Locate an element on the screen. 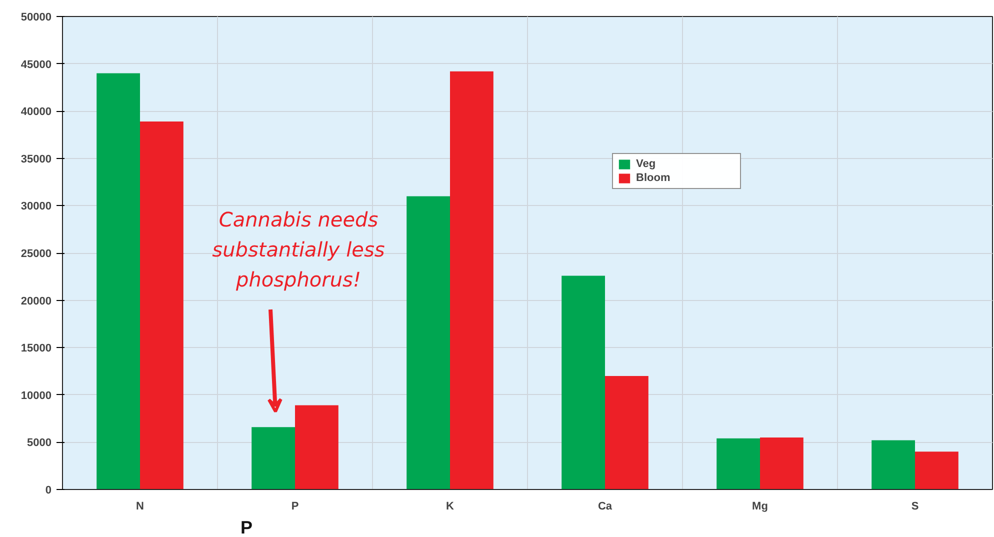 The height and width of the screenshot is (537, 994). x-tick-label: S is located at coordinates (915, 506).